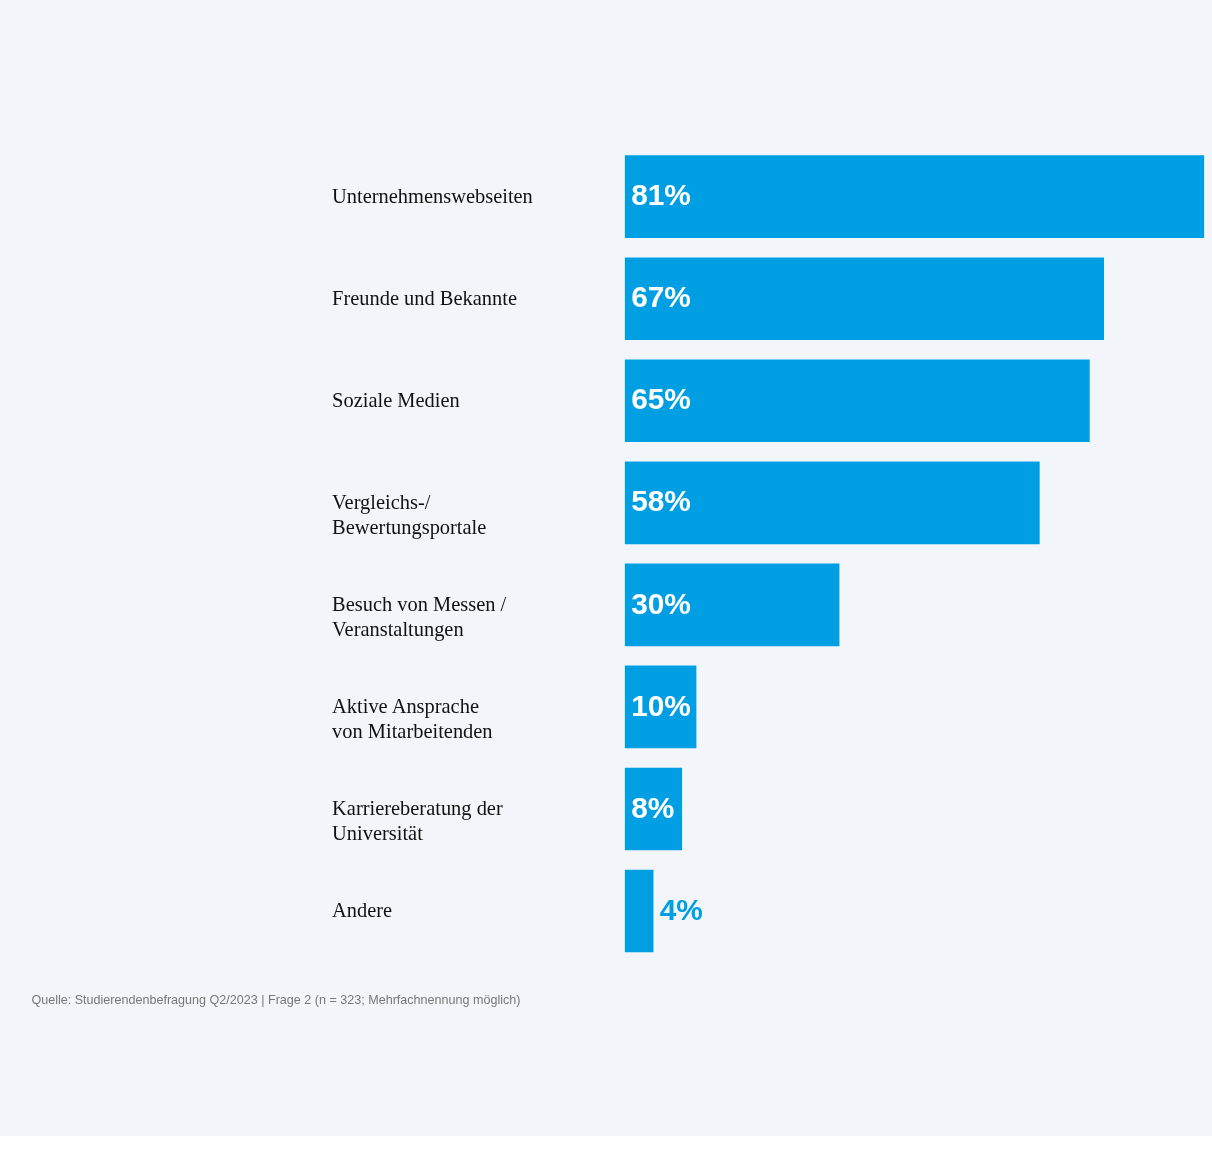  Describe the element at coordinates (412, 719) in the screenshot. I see `y-tick-label: Aktive Ansprache von Mitarbeitenden` at that location.